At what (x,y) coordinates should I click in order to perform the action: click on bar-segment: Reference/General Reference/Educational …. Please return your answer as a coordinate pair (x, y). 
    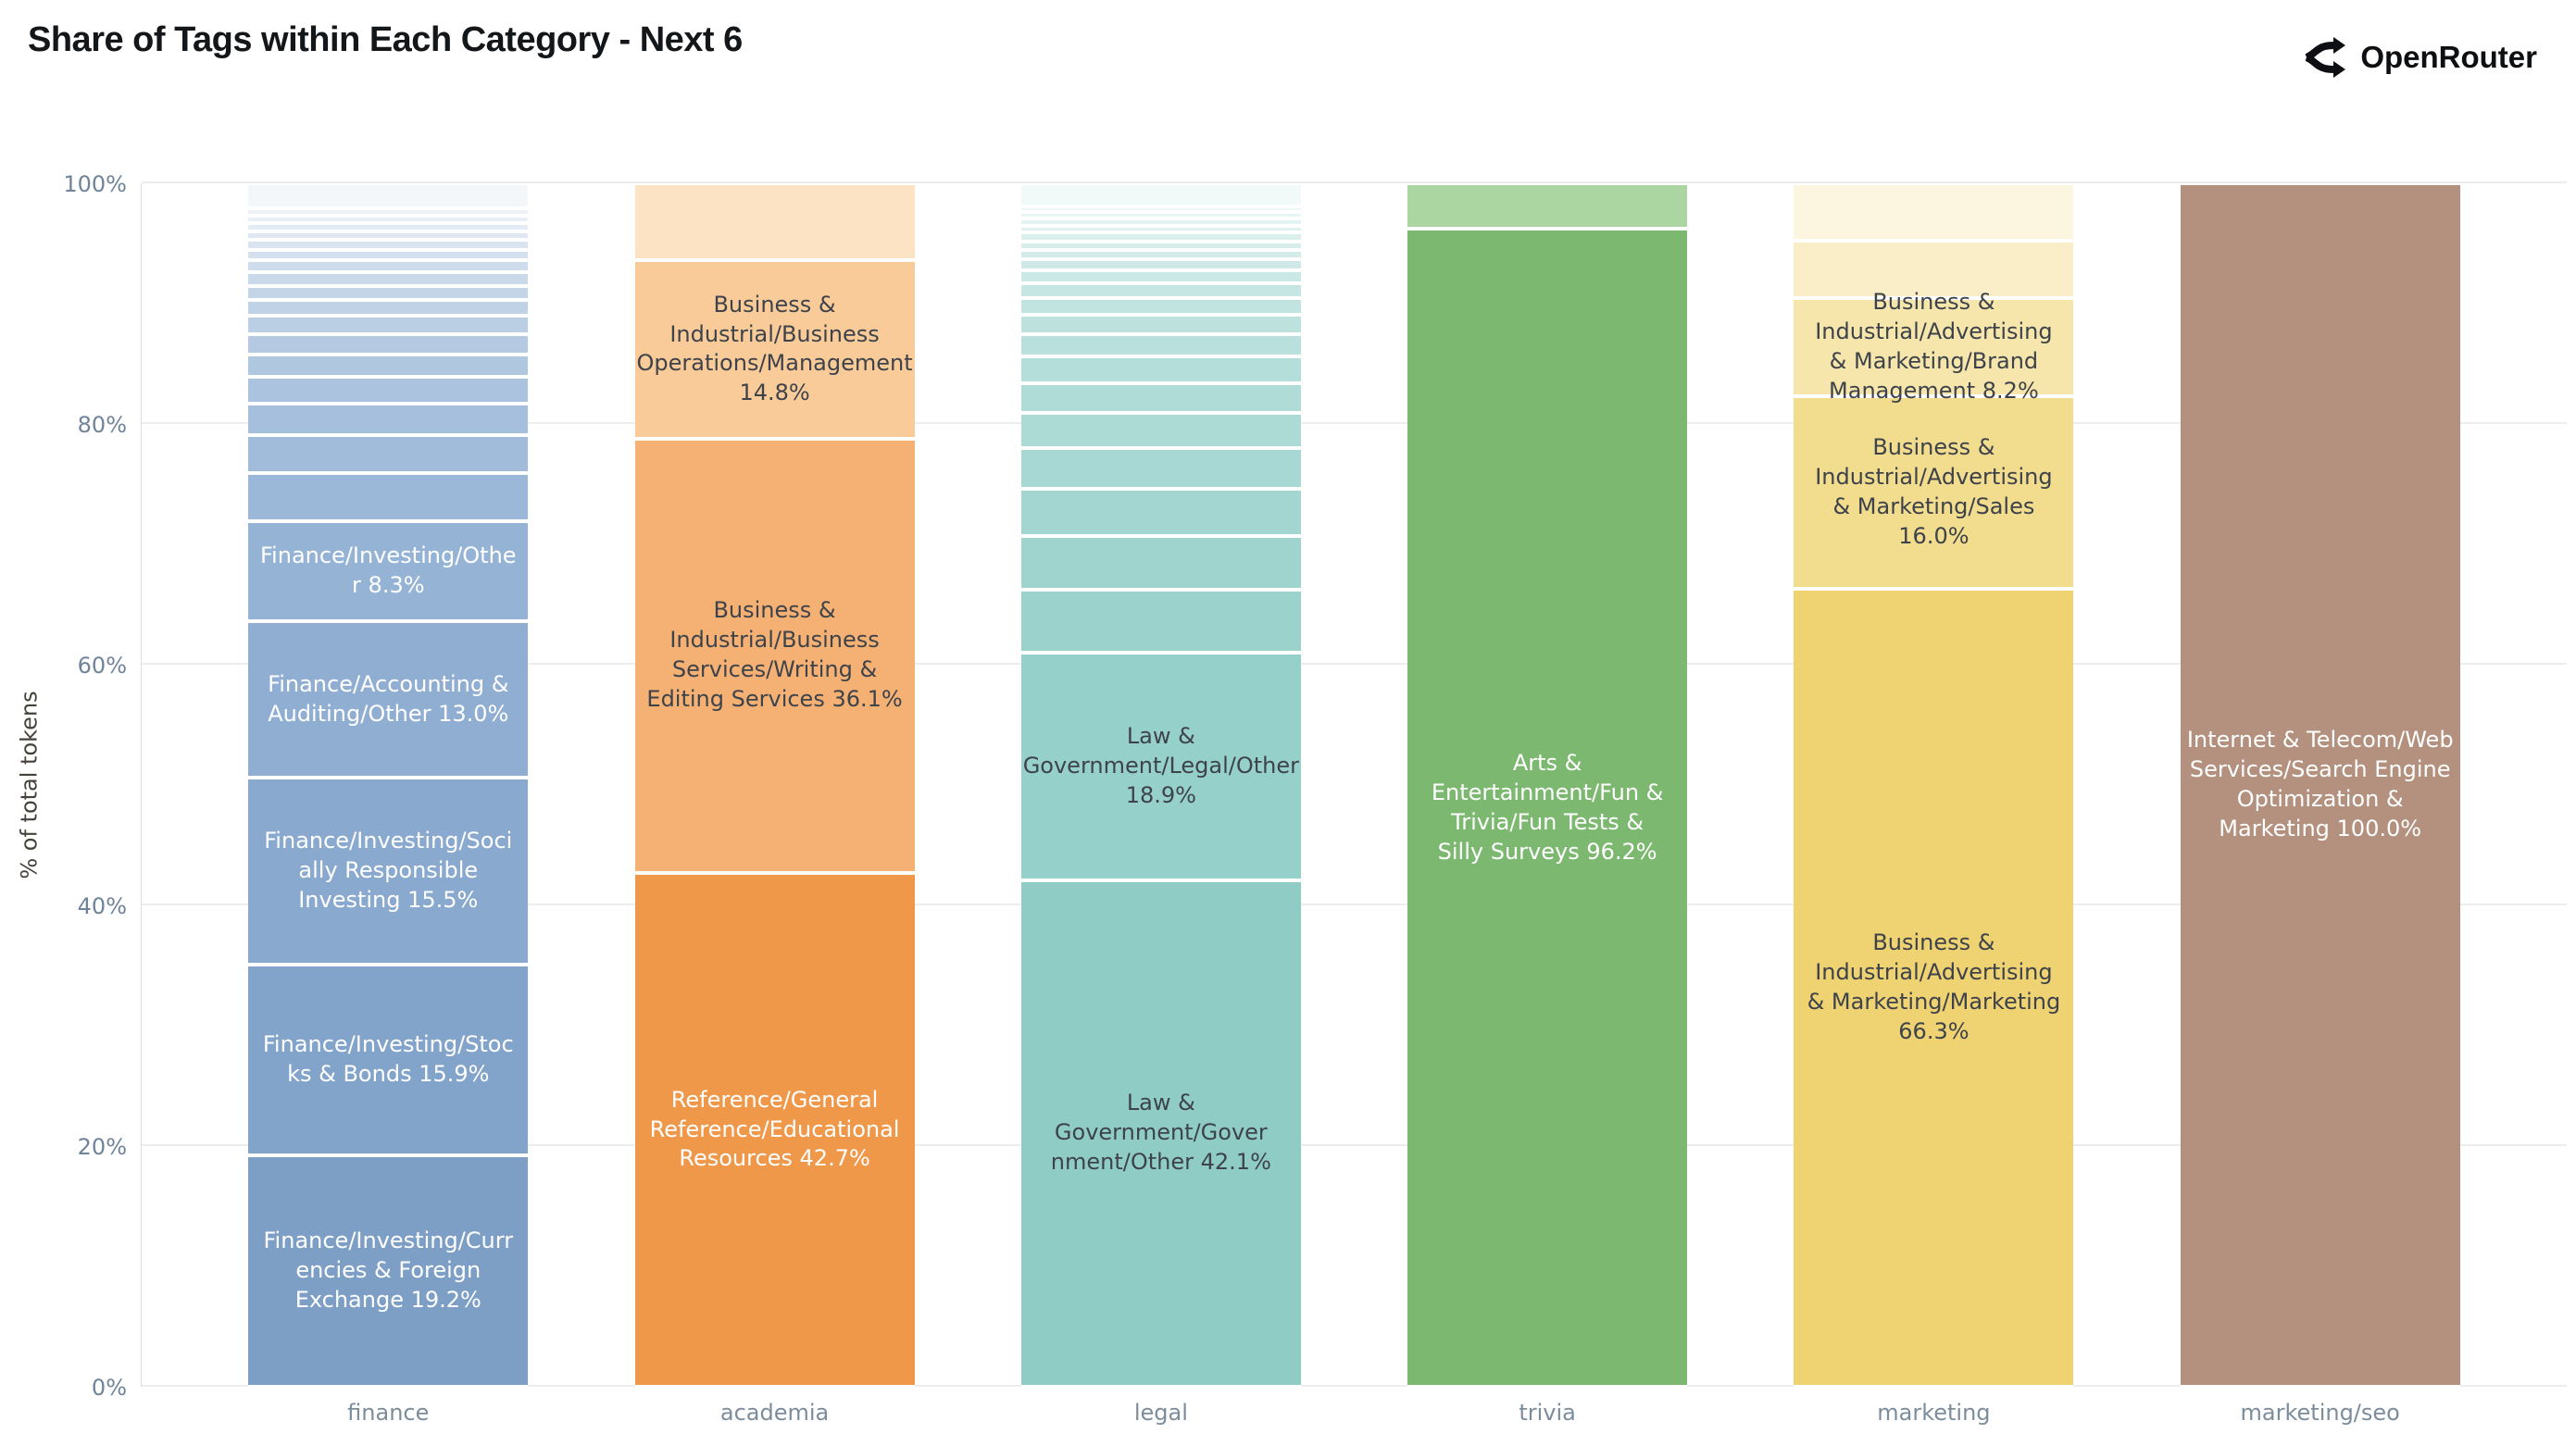
    Looking at the image, I should click on (775, 1129).